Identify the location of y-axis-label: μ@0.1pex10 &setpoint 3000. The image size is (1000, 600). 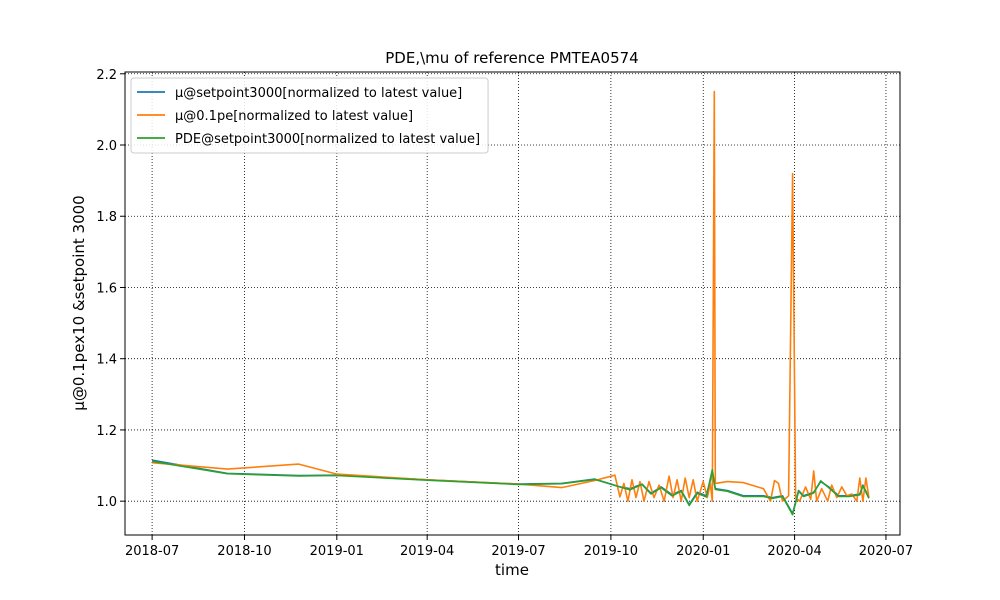
(79, 302).